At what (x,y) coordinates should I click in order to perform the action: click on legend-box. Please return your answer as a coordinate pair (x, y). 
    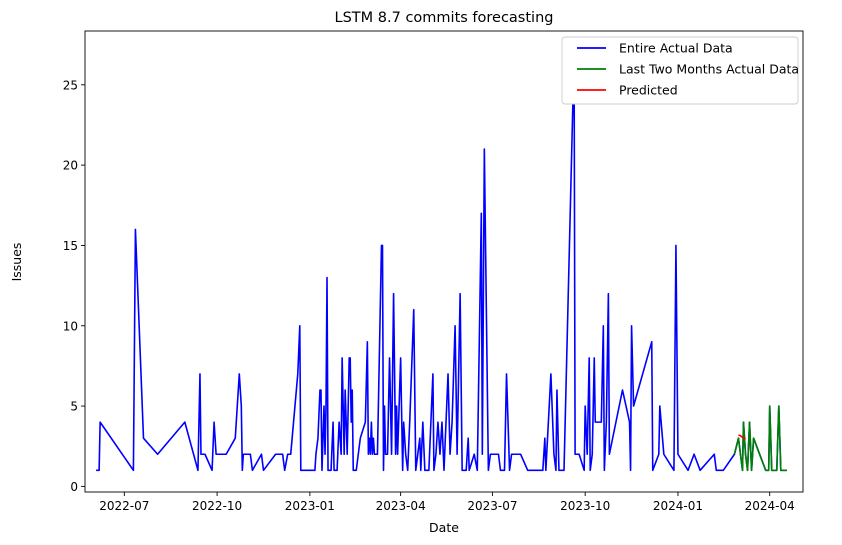
    Looking at the image, I should click on (680, 70).